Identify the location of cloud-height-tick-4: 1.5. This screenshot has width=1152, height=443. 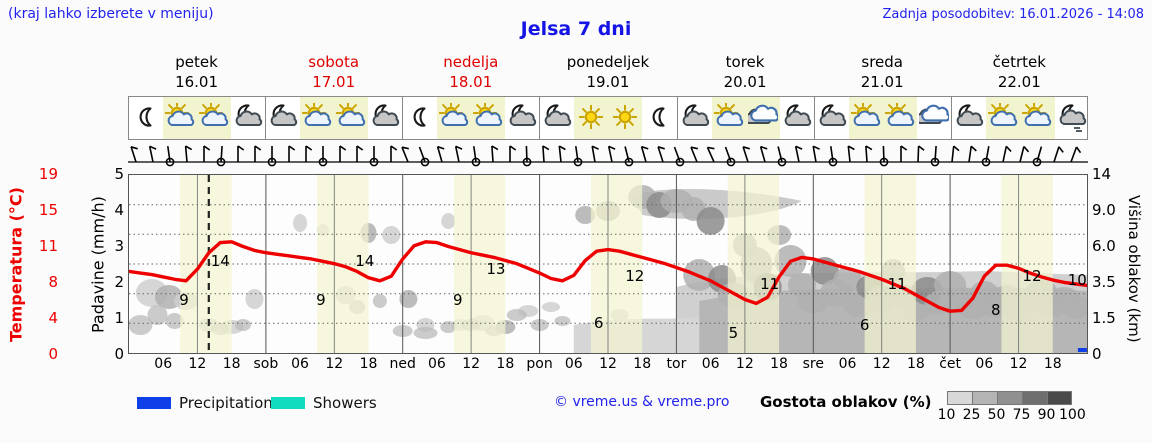
(1104, 318).